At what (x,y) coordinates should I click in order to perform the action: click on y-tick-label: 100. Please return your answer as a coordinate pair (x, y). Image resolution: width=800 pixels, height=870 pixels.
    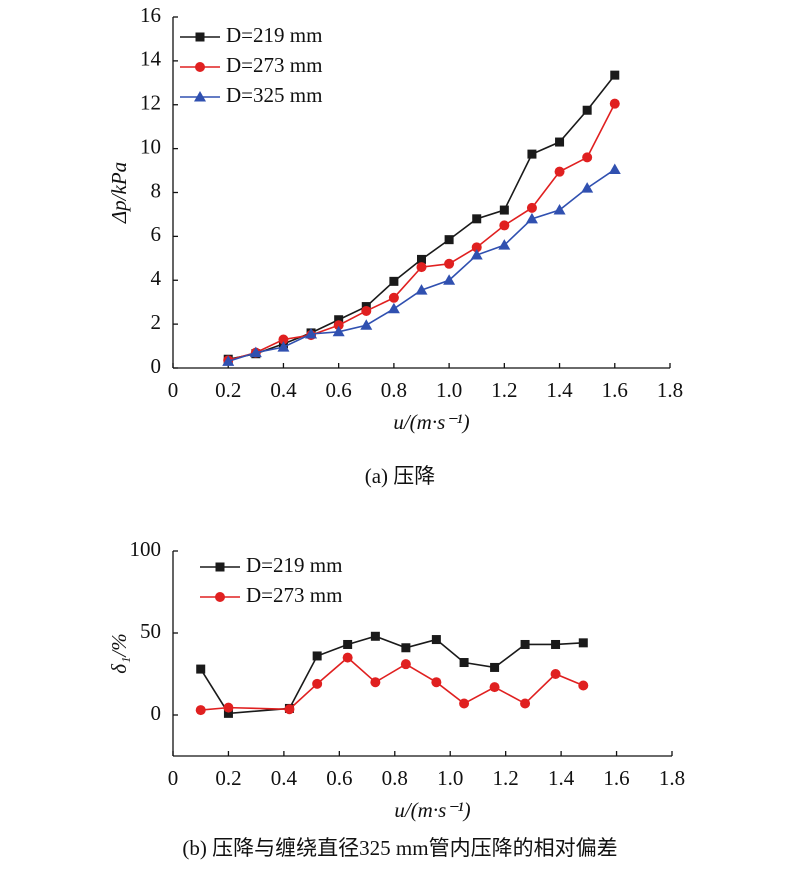
    Looking at the image, I should click on (146, 549).